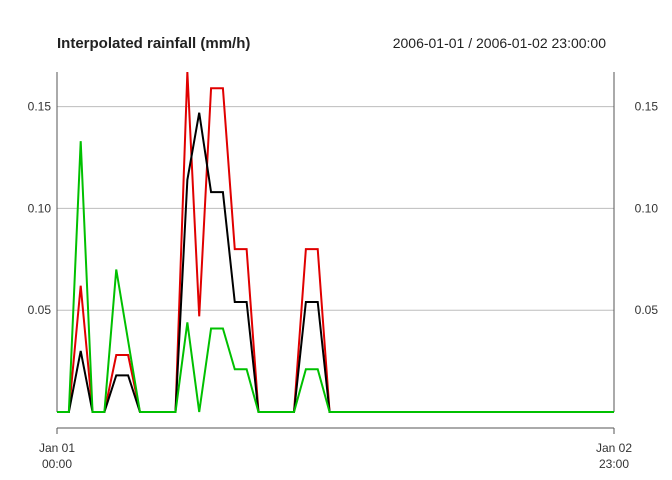  What do you see at coordinates (647, 107) in the screenshot?
I see `y-tick-label-right: 0.15` at bounding box center [647, 107].